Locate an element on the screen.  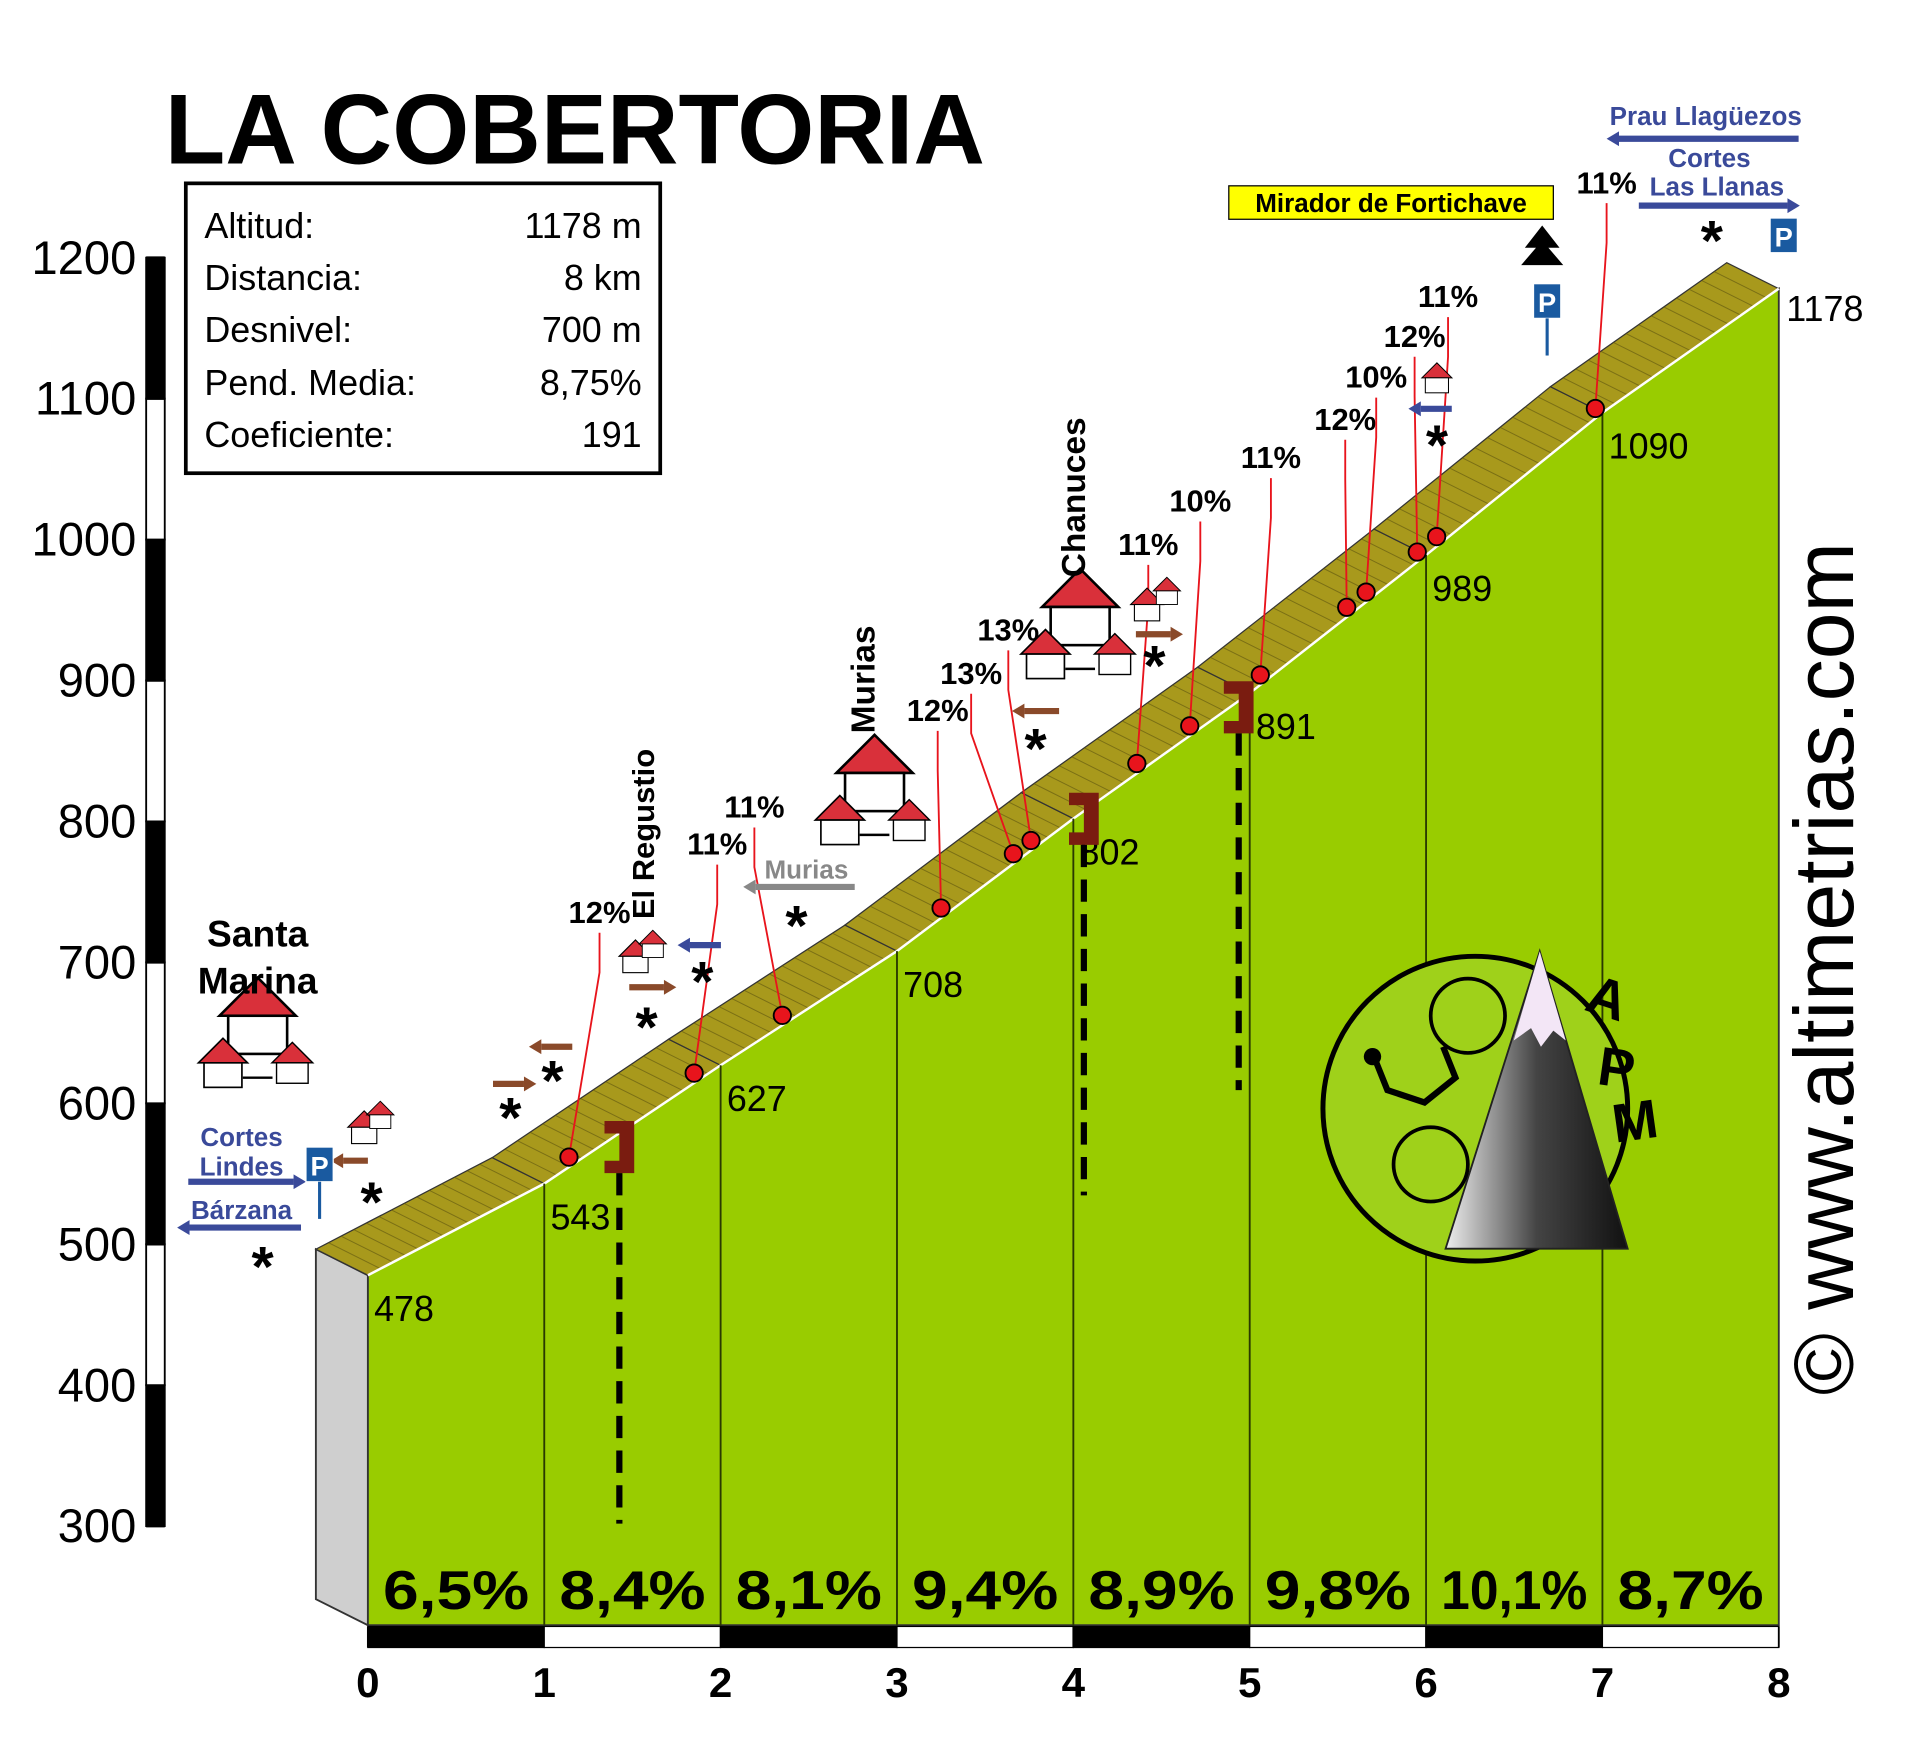
logo-letter: P is located at coordinates (1616, 1067).